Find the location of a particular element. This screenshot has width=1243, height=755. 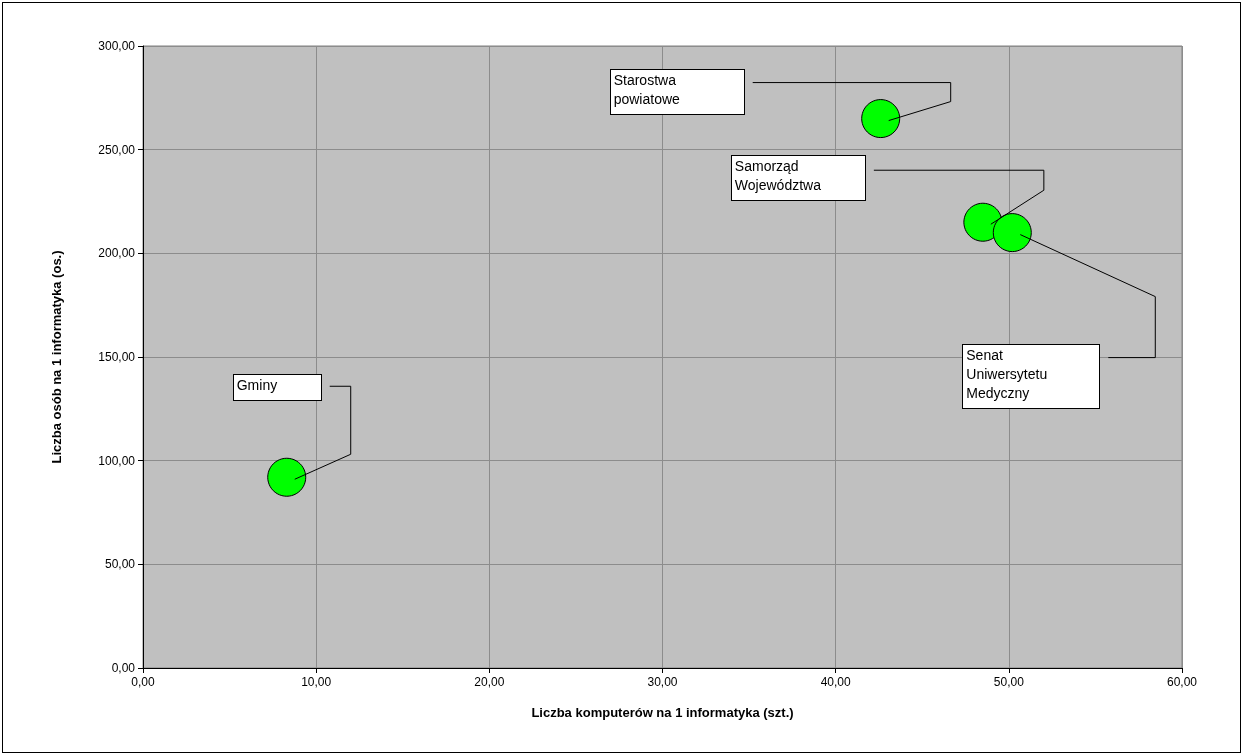

x-tick-label: 50,00 is located at coordinates (1009, 682).